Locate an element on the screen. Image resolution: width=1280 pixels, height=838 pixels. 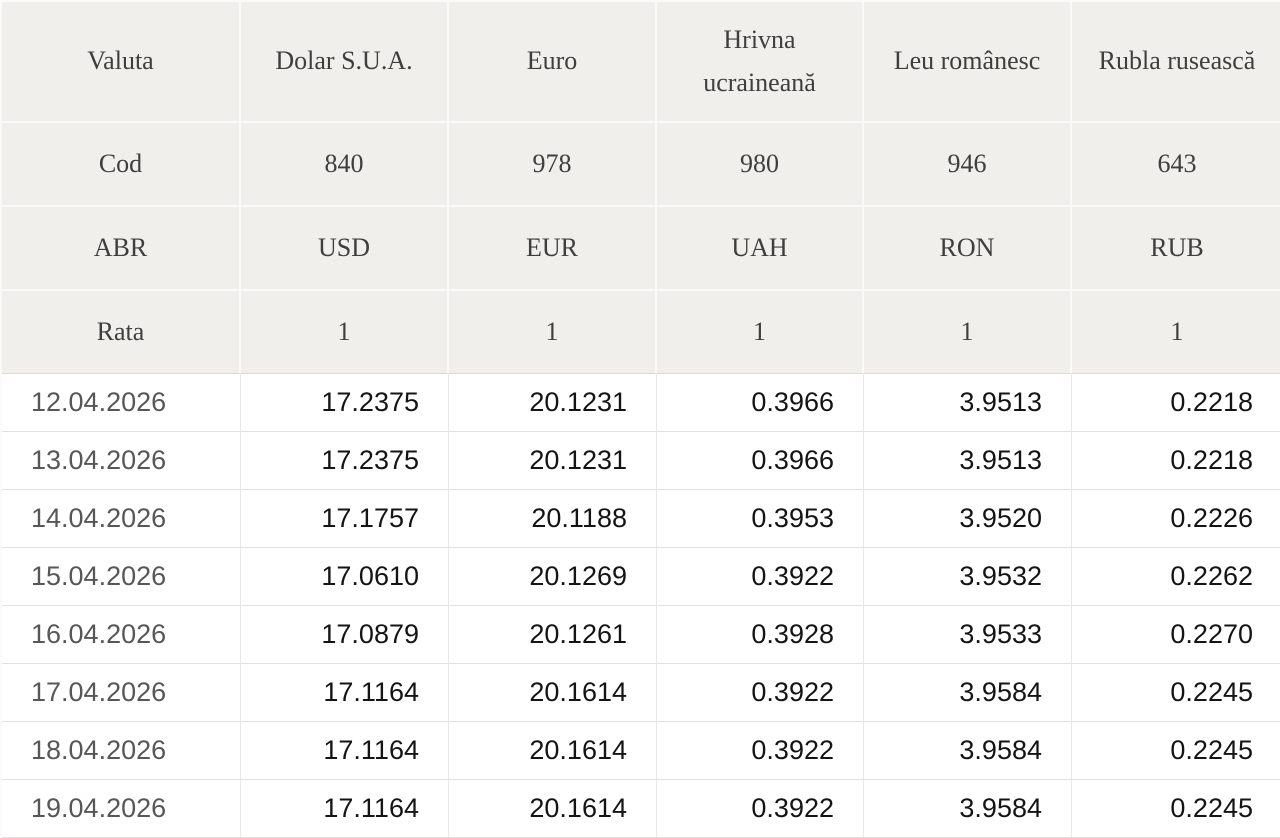
rate-cell: 0.2270 is located at coordinates (1176, 635).